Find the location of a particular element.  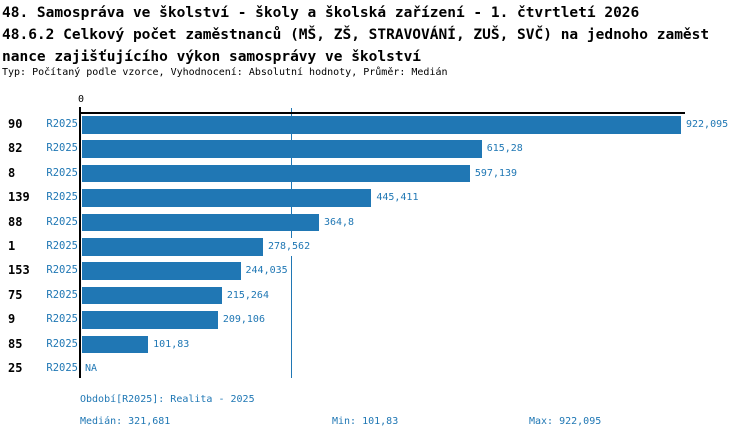

bar-value-label: 278,562 is located at coordinates (289, 247).